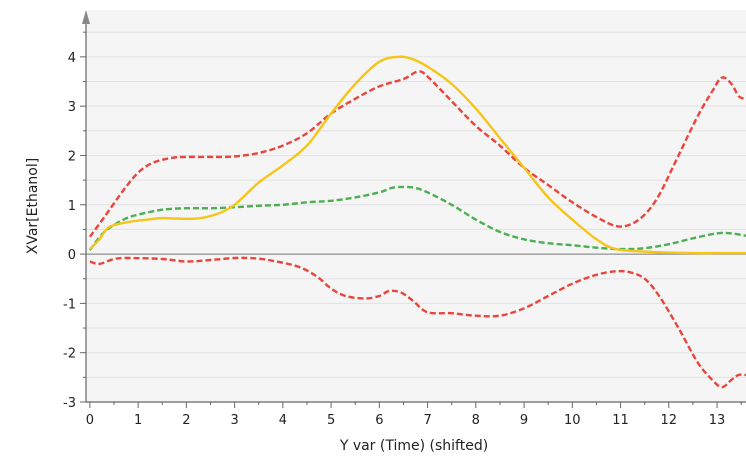  What do you see at coordinates (669, 420) in the screenshot?
I see `x-tick-label: 12` at bounding box center [669, 420].